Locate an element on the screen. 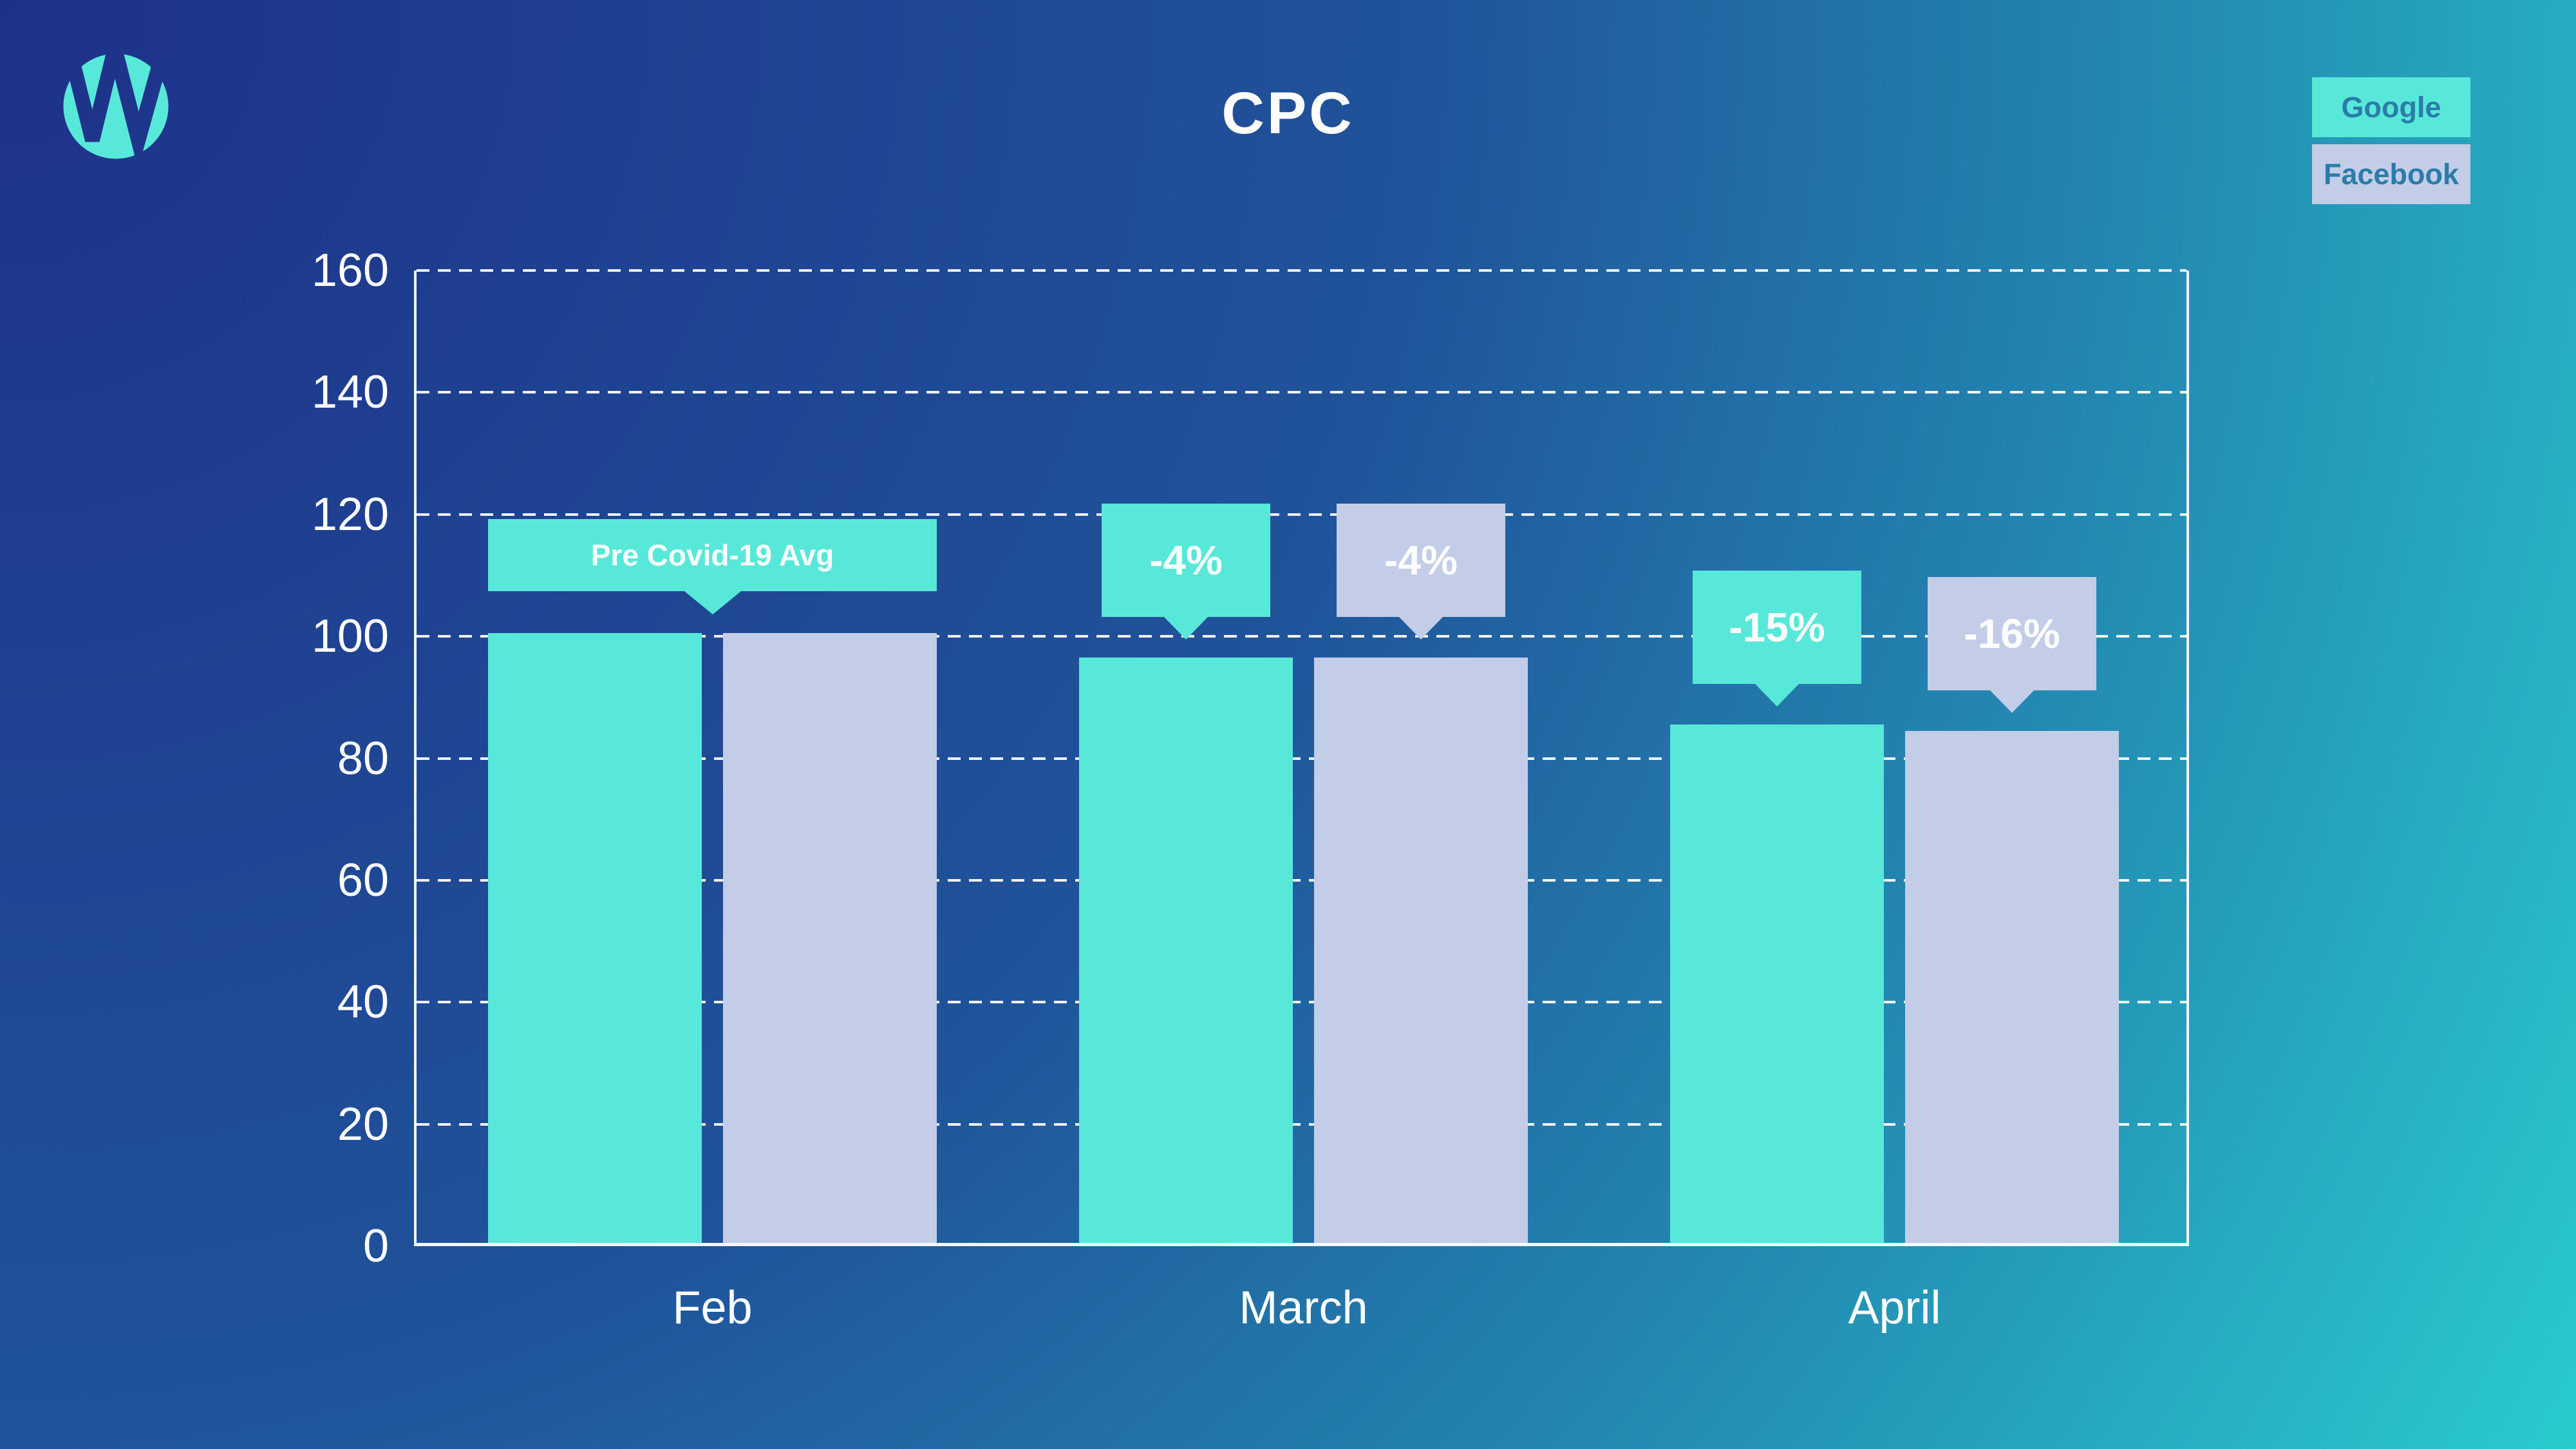  annotation-april-facebook: -16% is located at coordinates (2012, 644).